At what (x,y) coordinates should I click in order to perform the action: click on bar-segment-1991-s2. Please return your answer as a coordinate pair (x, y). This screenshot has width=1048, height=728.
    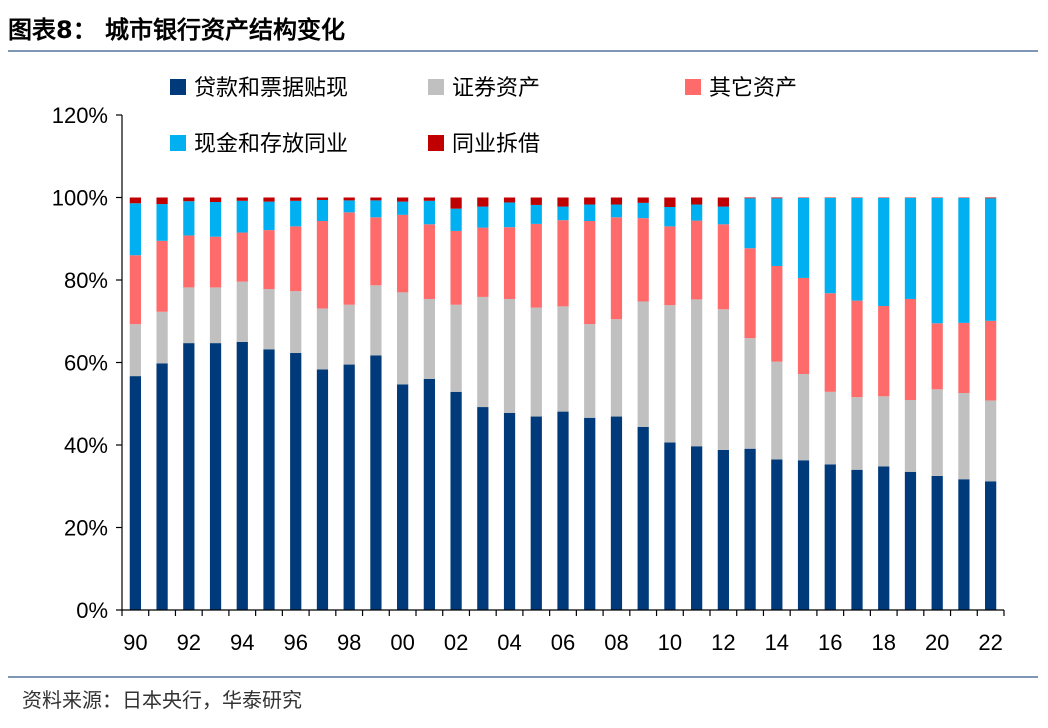
    Looking at the image, I should click on (162, 276).